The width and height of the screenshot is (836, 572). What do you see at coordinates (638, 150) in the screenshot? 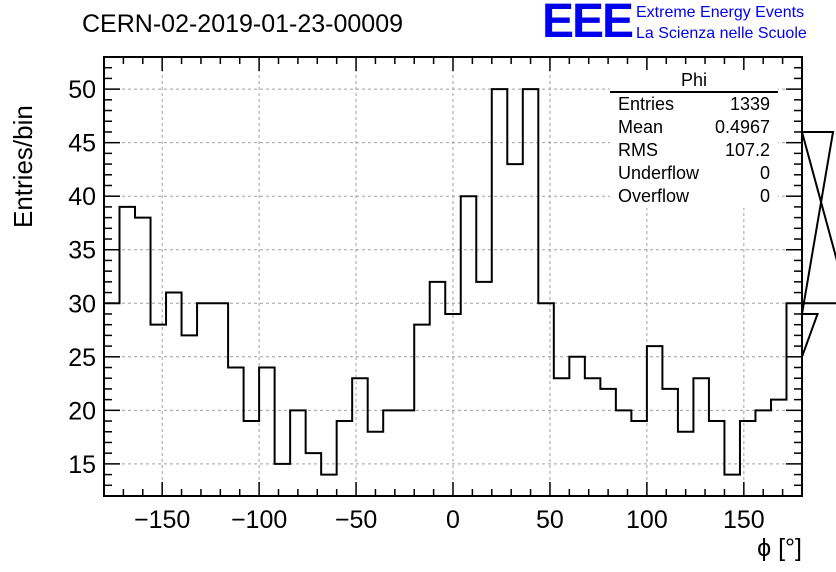
I see `stats-label: RMS` at bounding box center [638, 150].